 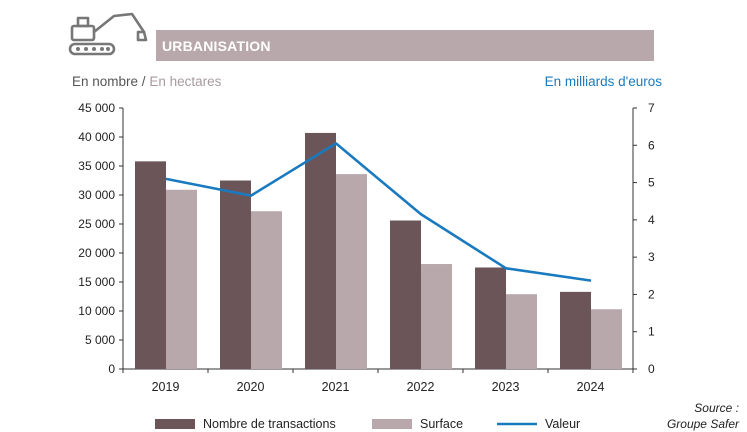 What do you see at coordinates (506, 387) in the screenshot?
I see `x-tick-label: 2023` at bounding box center [506, 387].